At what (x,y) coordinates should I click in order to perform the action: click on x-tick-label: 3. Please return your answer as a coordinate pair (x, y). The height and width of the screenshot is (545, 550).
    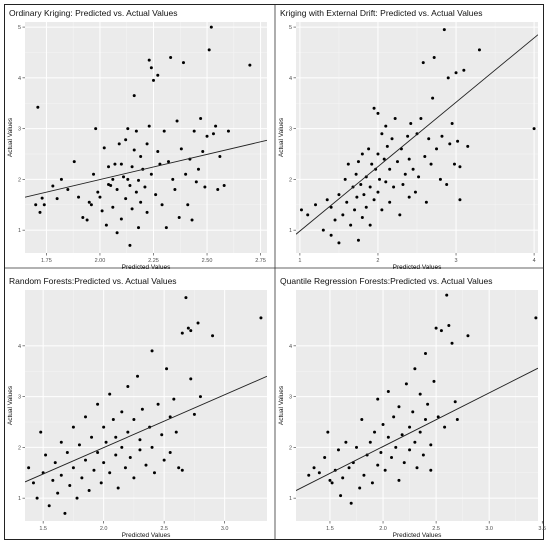
    Looking at the image, I should click on (456, 261).